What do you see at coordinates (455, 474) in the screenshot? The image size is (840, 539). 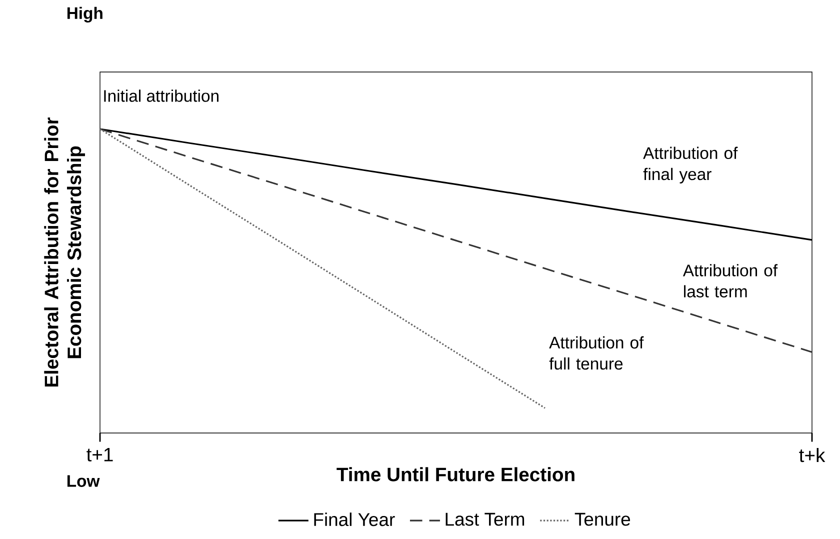 I see `x-axis-title: Time Until Future Election` at bounding box center [455, 474].